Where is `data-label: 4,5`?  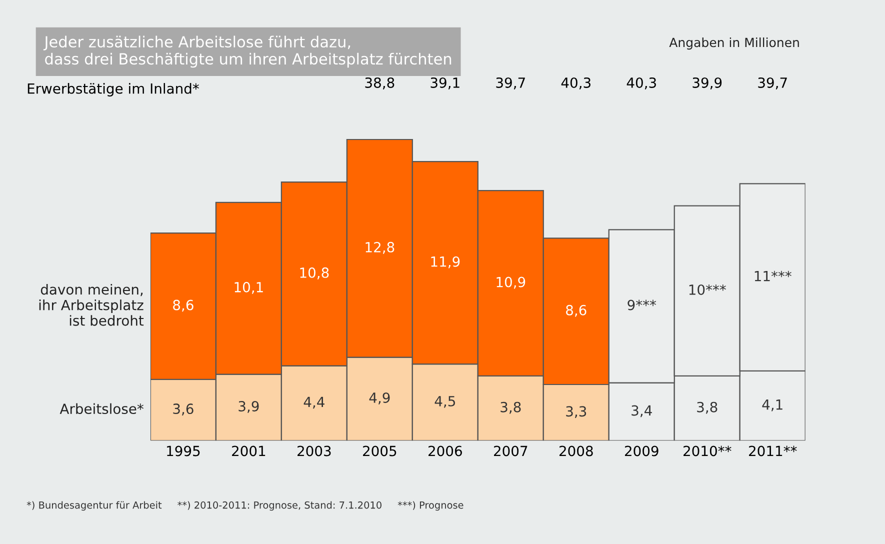 data-label: 4,5 is located at coordinates (444, 402).